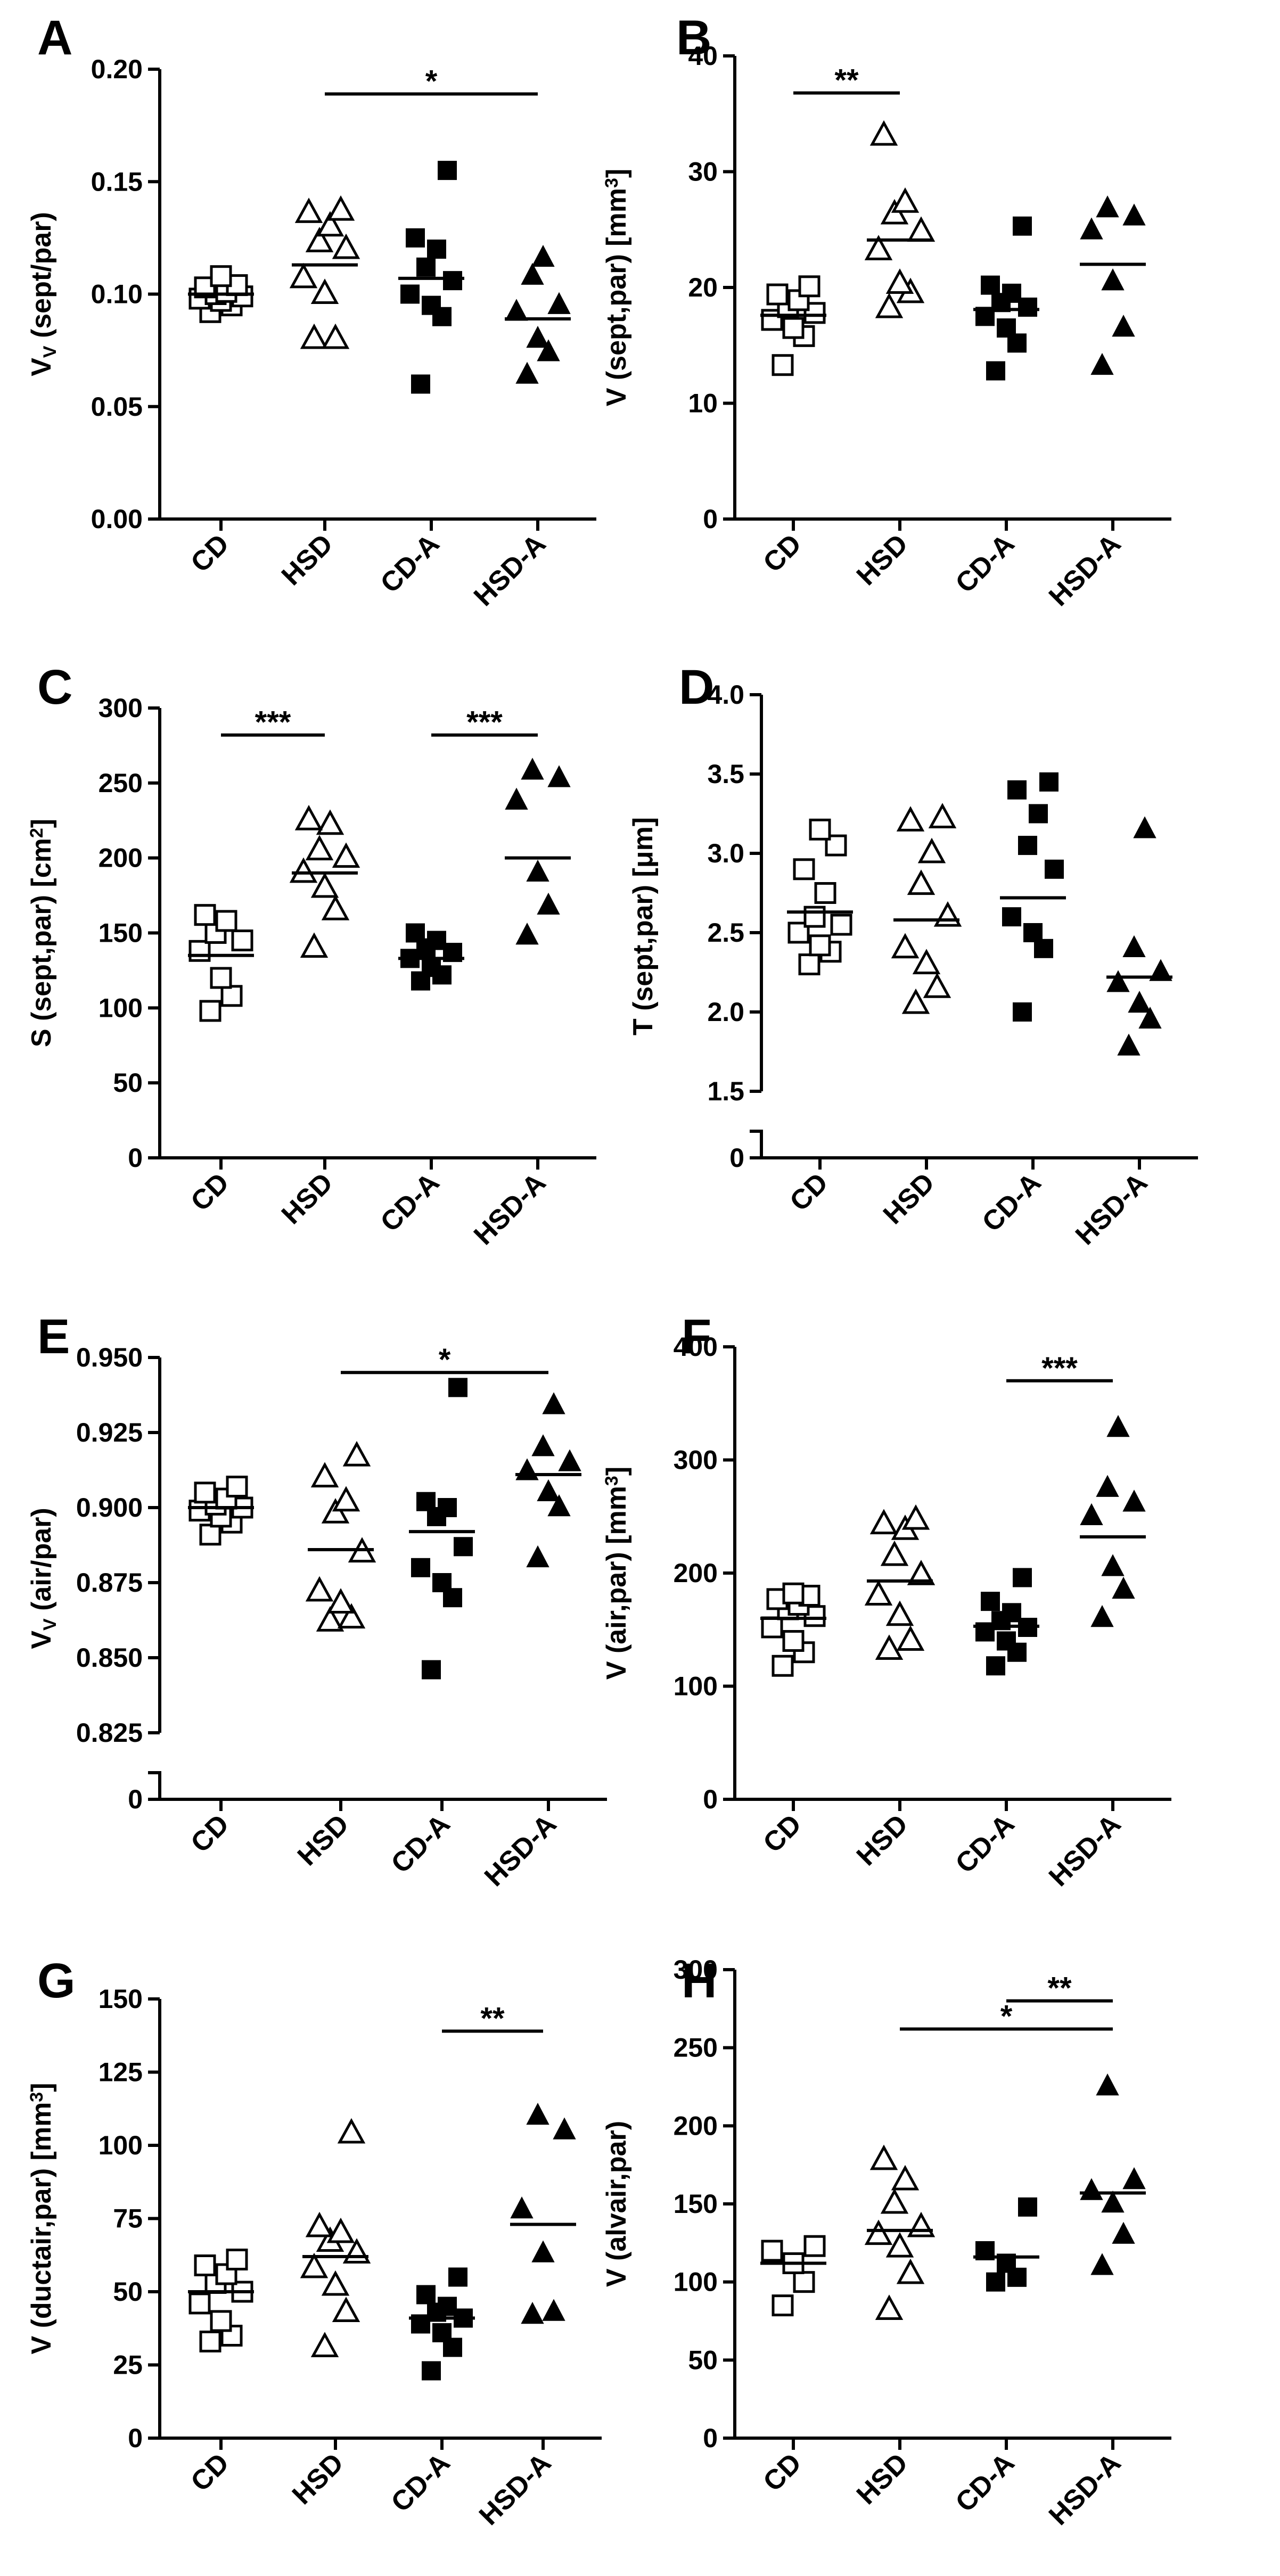 The height and width of the screenshot is (2576, 1280). I want to click on y-tick-label: 200, so click(696, 1573).